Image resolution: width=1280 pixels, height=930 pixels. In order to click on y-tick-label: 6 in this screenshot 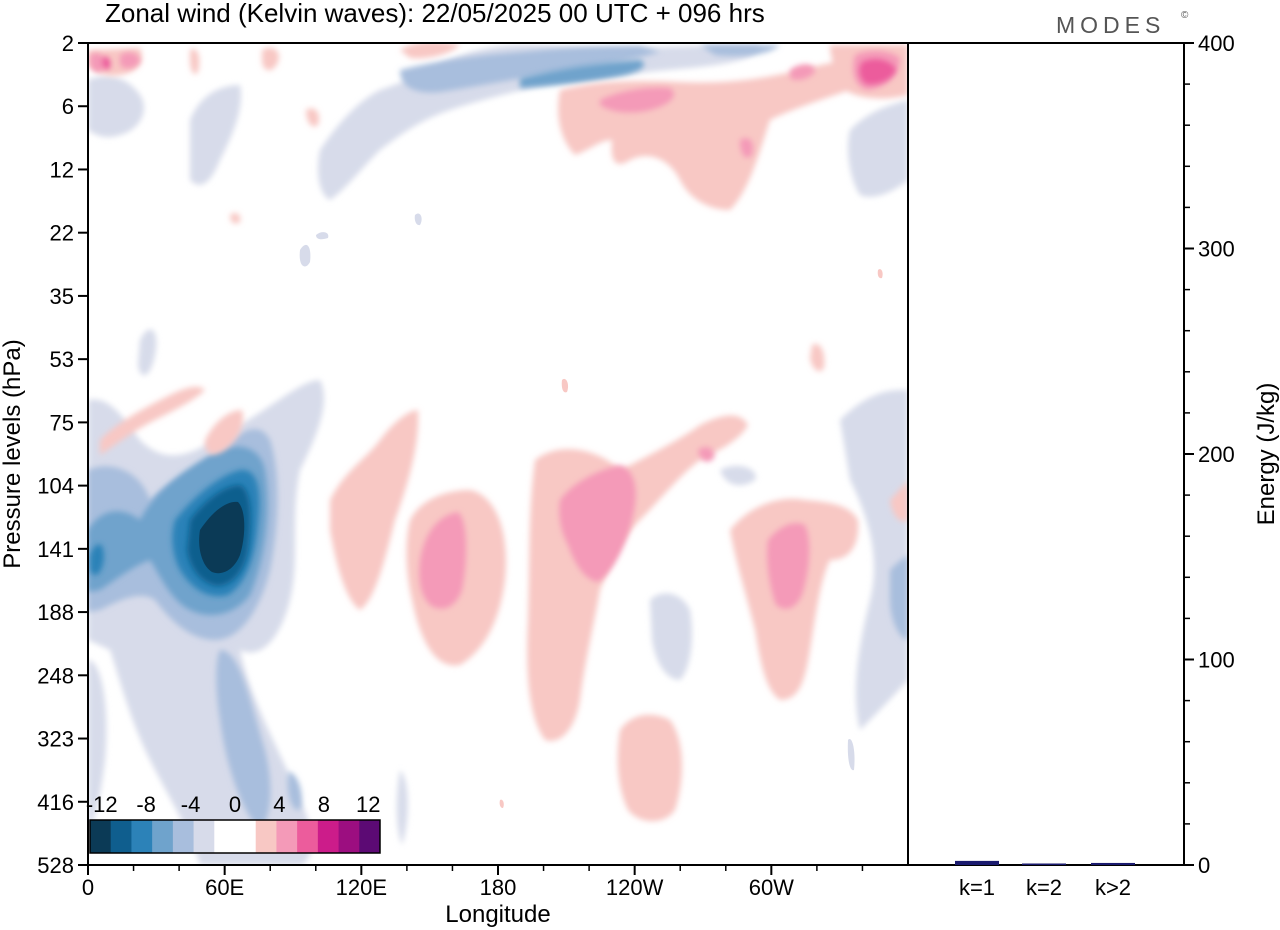, I will do `click(68, 106)`.